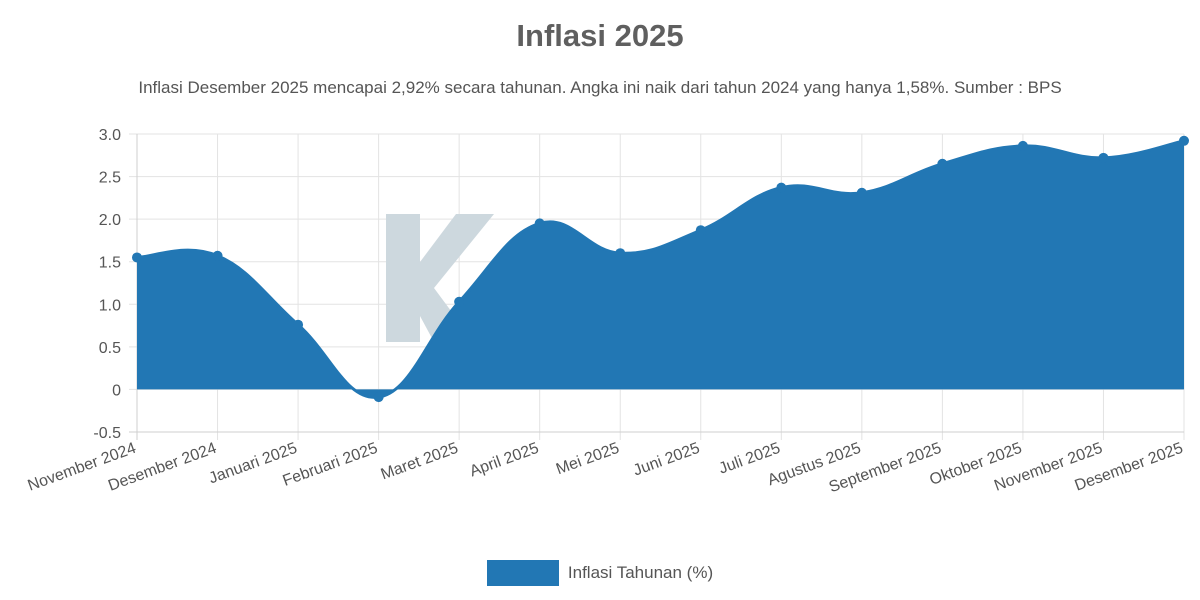 This screenshot has width=1200, height=600. What do you see at coordinates (110, 348) in the screenshot?
I see `y-tick-label: 0.5` at bounding box center [110, 348].